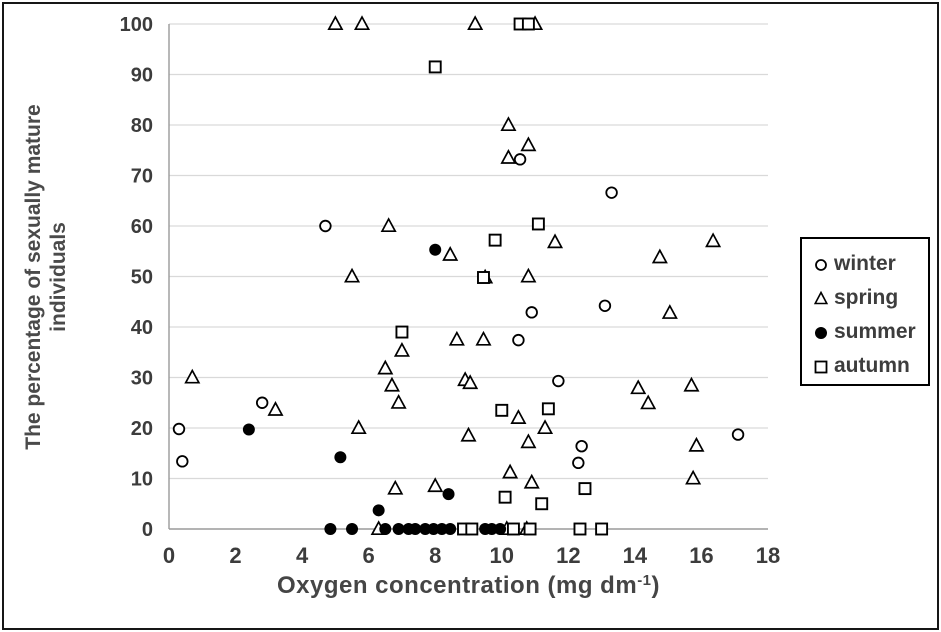 Image resolution: width=941 pixels, height=632 pixels. I want to click on y-tick-label: 100, so click(136, 25).